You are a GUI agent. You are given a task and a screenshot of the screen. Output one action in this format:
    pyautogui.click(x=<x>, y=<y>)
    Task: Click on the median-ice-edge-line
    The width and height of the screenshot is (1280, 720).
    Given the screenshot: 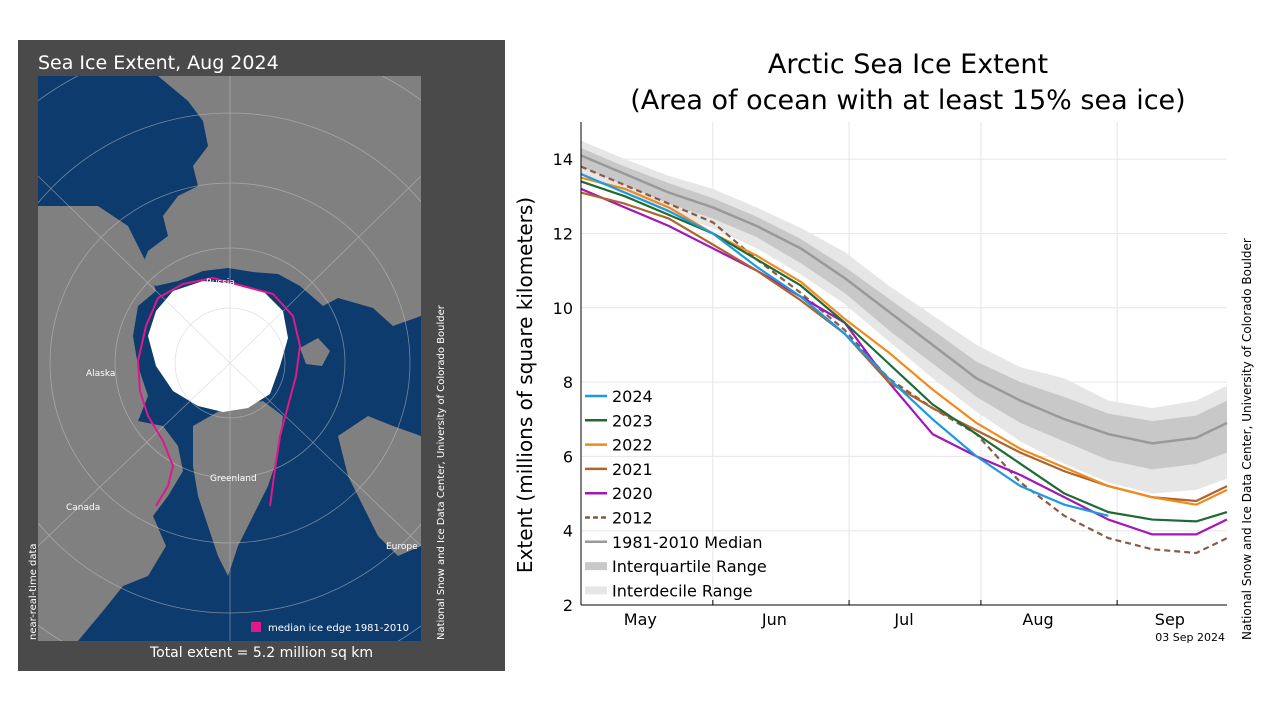 What is the action you would take?
    pyautogui.click(x=219, y=391)
    